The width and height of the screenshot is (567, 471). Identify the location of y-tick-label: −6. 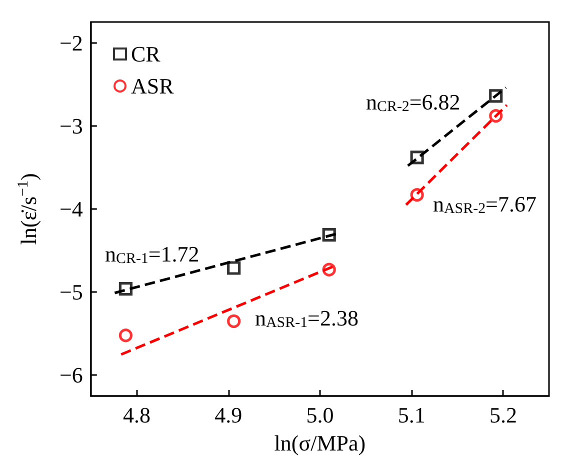
(71, 375).